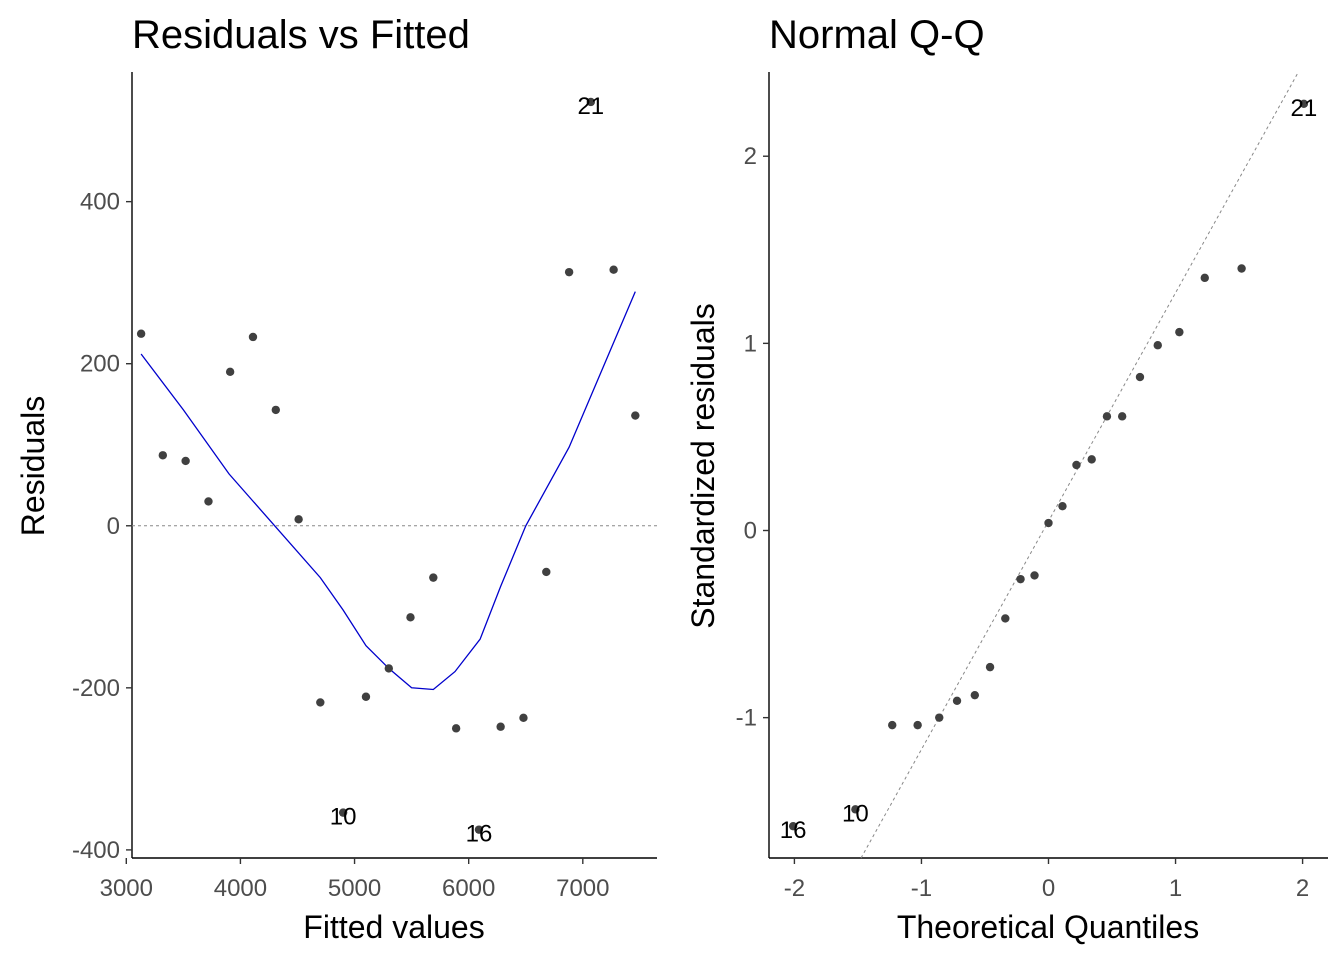  Describe the element at coordinates (703, 466) in the screenshot. I see `panel2-y-axis-label: Standardized residuals` at that location.